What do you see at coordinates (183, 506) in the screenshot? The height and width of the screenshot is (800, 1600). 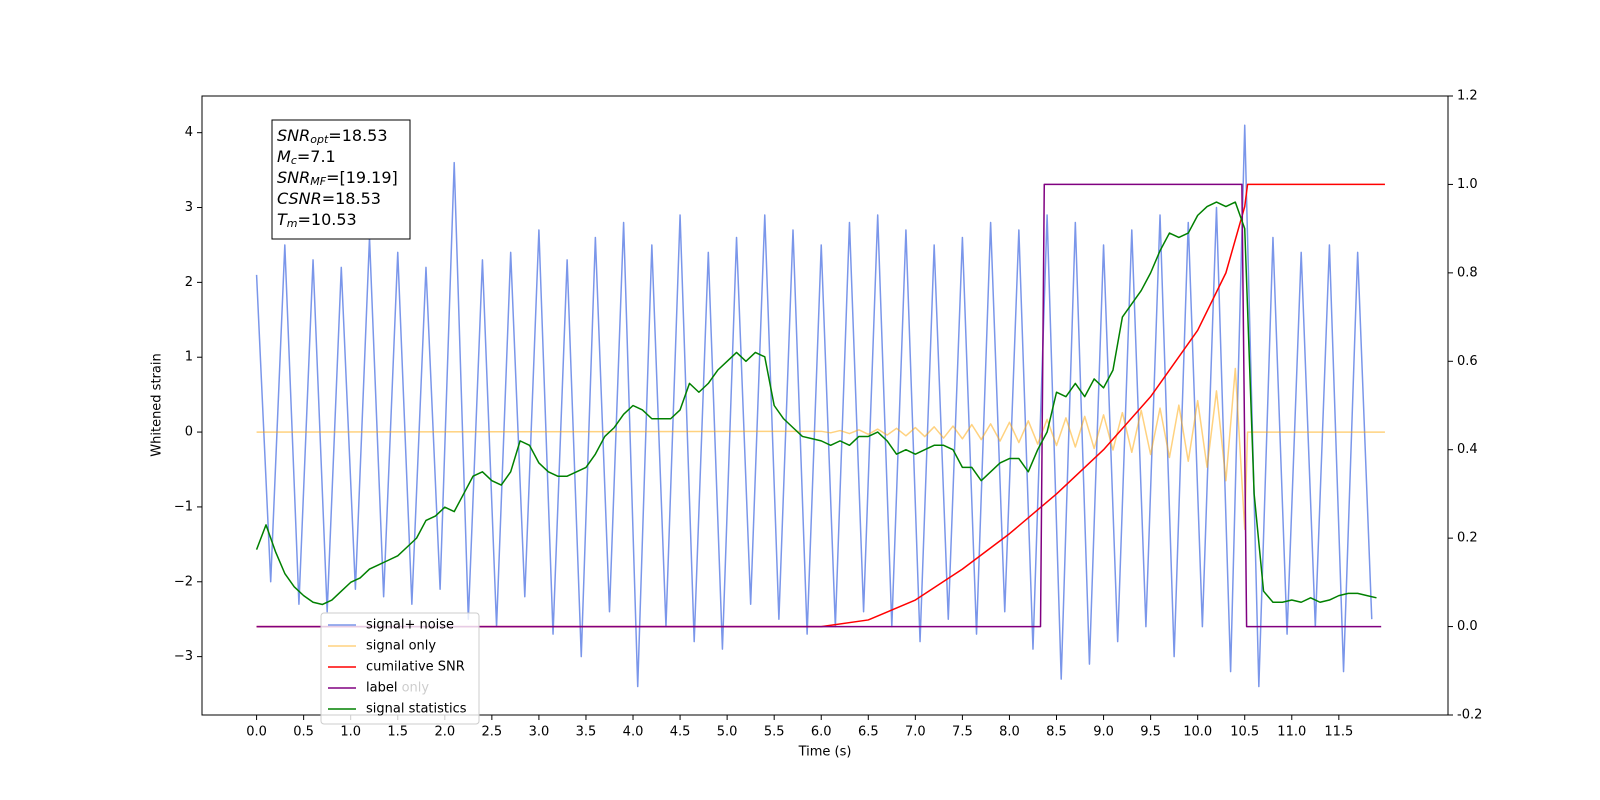 I see `y-tick-label: −1` at bounding box center [183, 506].